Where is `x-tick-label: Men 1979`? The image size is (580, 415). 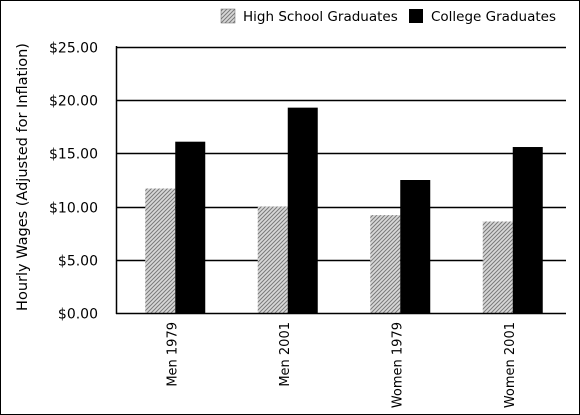 x-tick-label: Men 1979 is located at coordinates (172, 354).